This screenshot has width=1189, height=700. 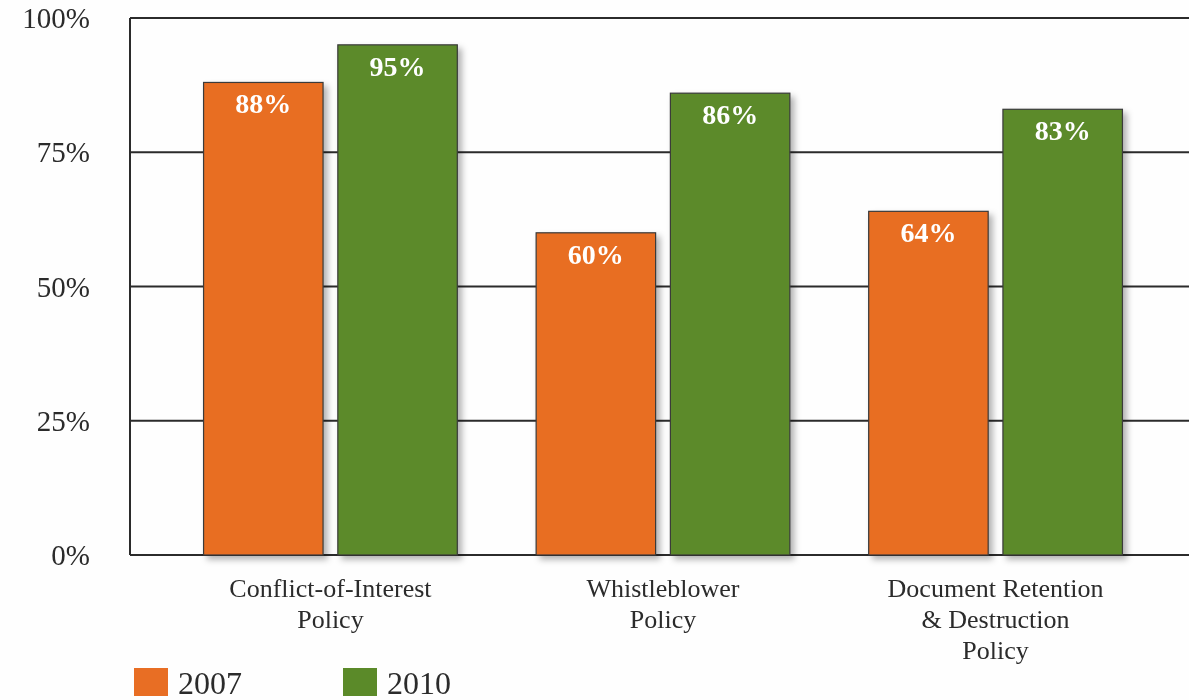 What do you see at coordinates (70, 555) in the screenshot?
I see `y-tick-label: 0%` at bounding box center [70, 555].